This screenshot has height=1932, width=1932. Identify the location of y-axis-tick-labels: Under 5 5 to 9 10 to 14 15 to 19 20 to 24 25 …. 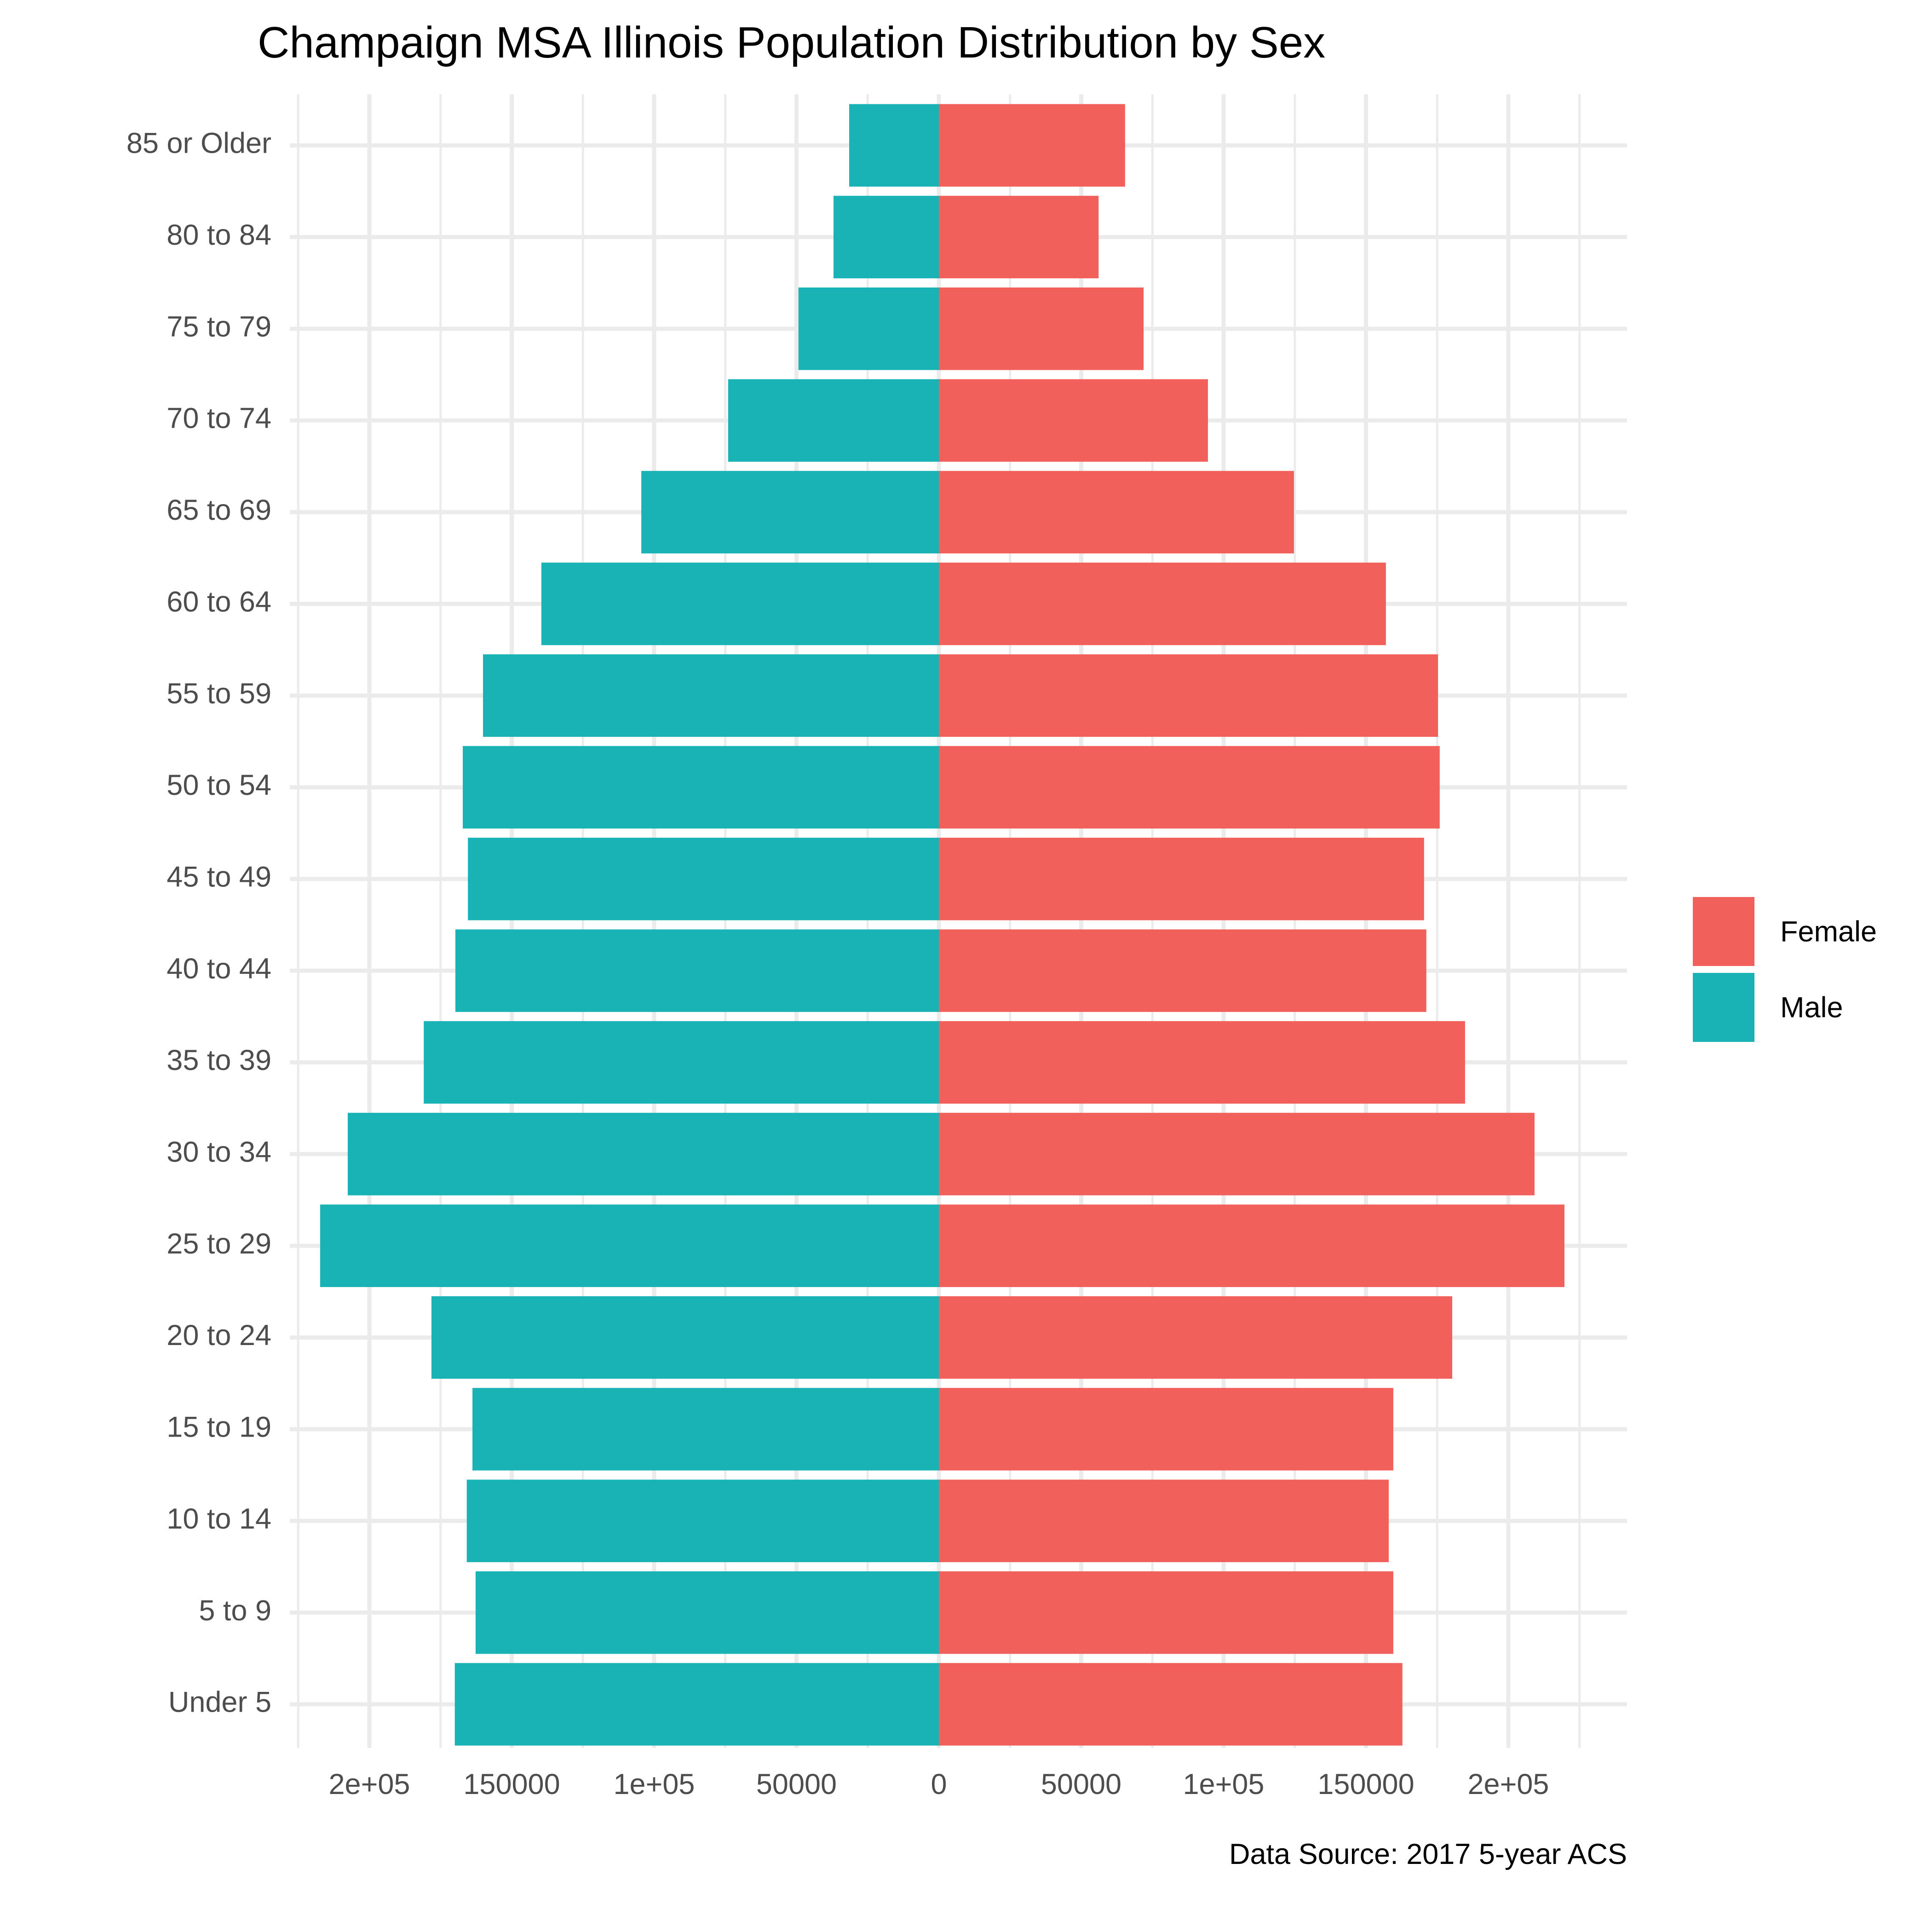
(198, 923).